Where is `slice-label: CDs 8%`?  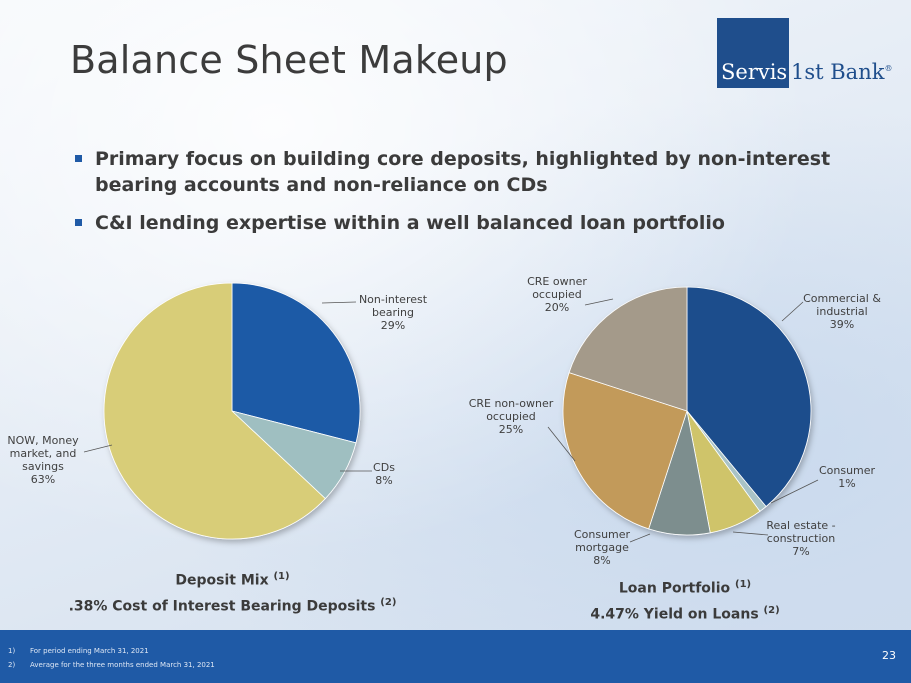
slice-label: CDs 8% is located at coordinates (384, 474).